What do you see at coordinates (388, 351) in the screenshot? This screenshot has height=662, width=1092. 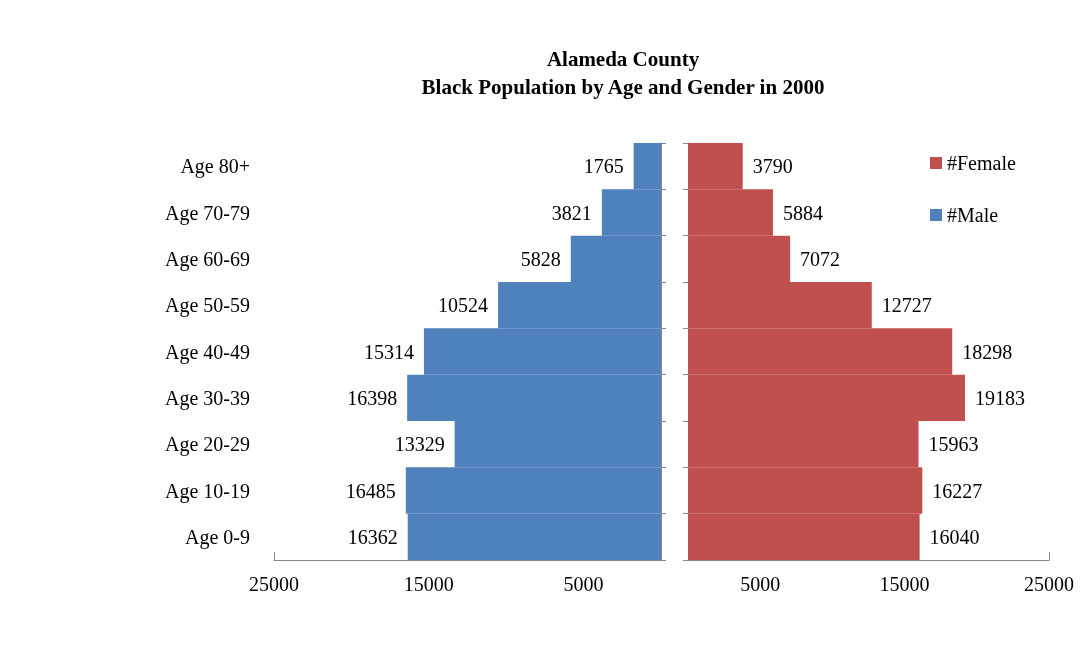 I see `data-label: 15314` at bounding box center [388, 351].